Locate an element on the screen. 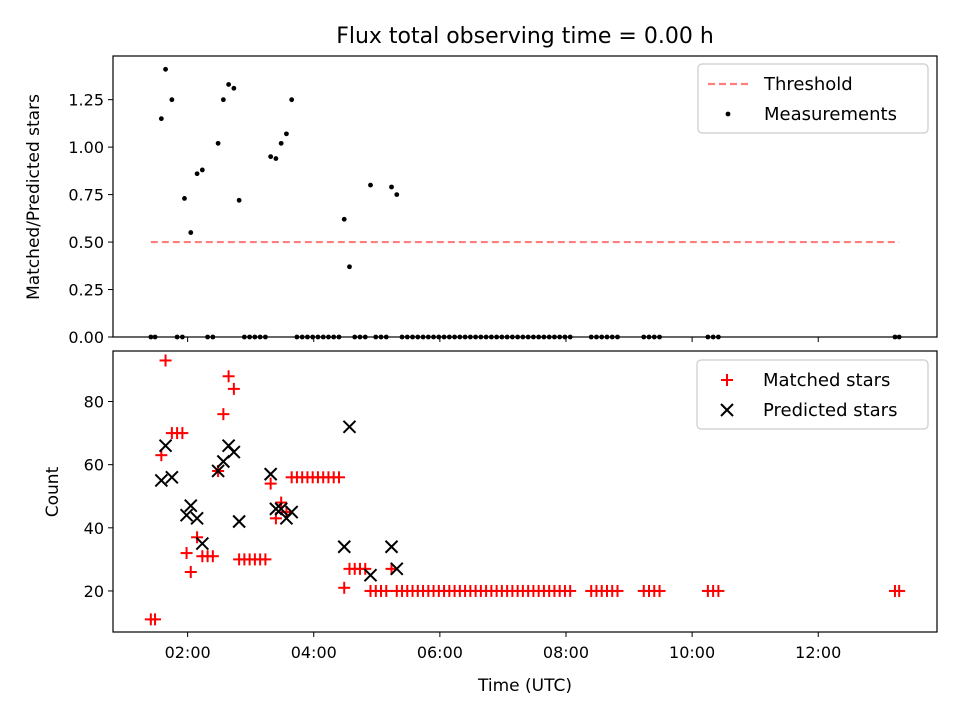 The height and width of the screenshot is (720, 960). bottom-x-tick-label: 02:00 is located at coordinates (188, 652).